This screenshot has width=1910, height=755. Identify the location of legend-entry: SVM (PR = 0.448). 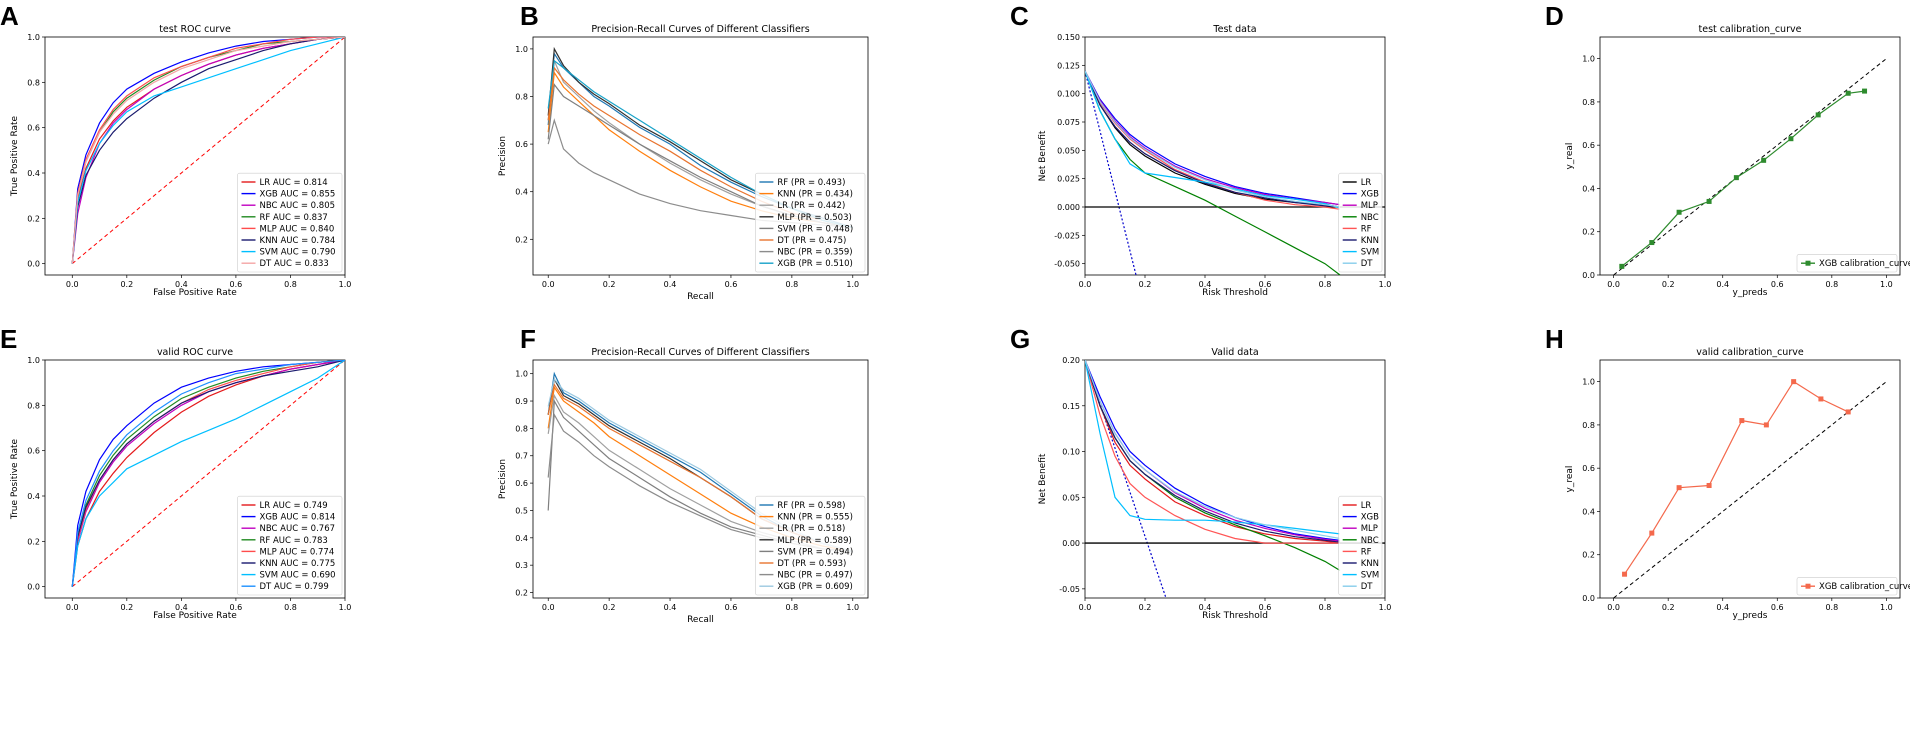
(815, 229).